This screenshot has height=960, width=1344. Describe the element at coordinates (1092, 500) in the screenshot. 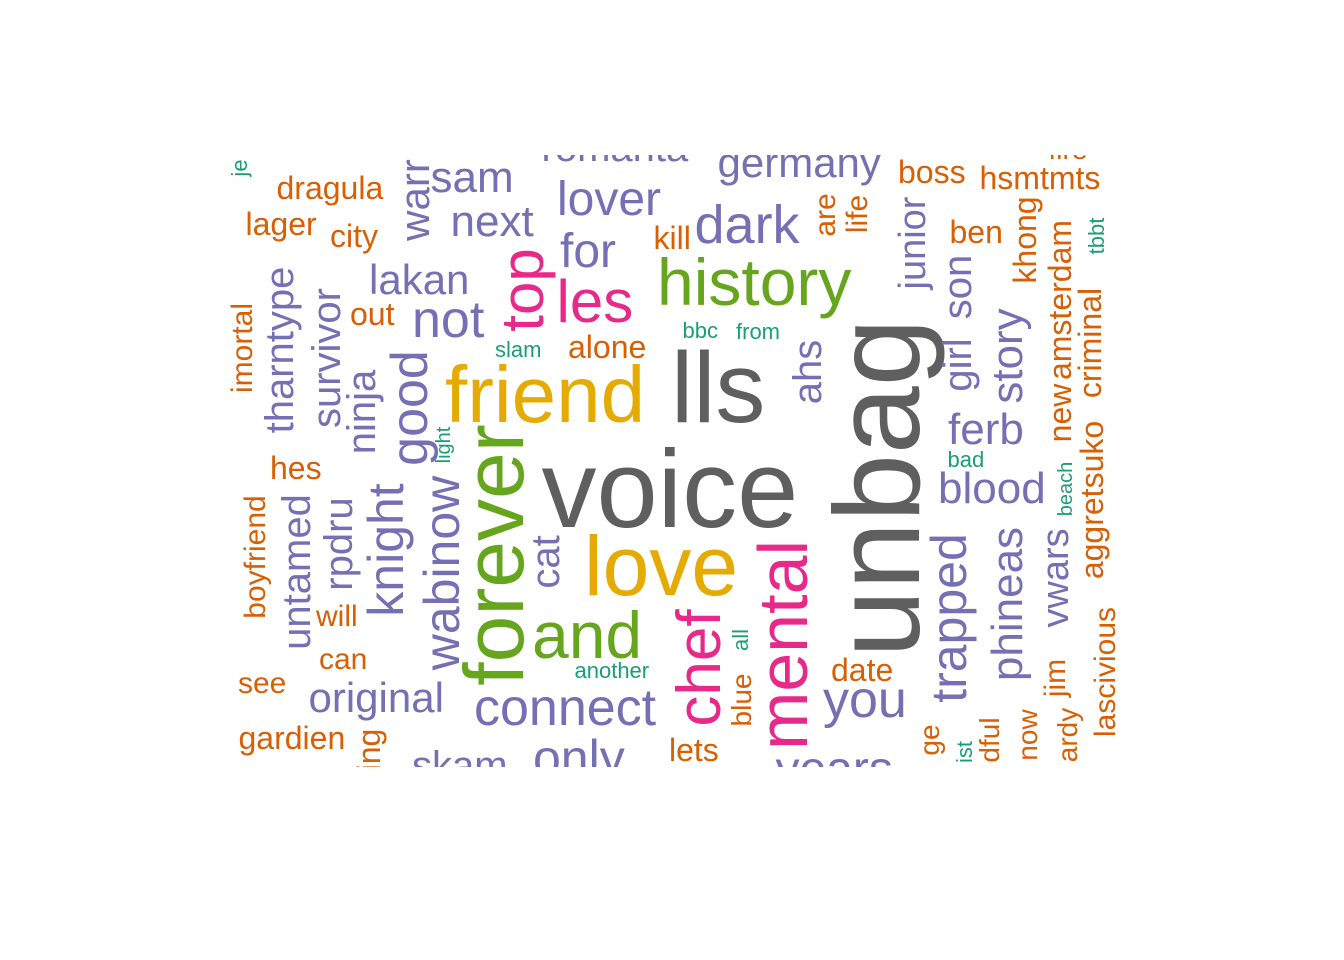

I see `word-aggretsuko: aggretsuko` at that location.